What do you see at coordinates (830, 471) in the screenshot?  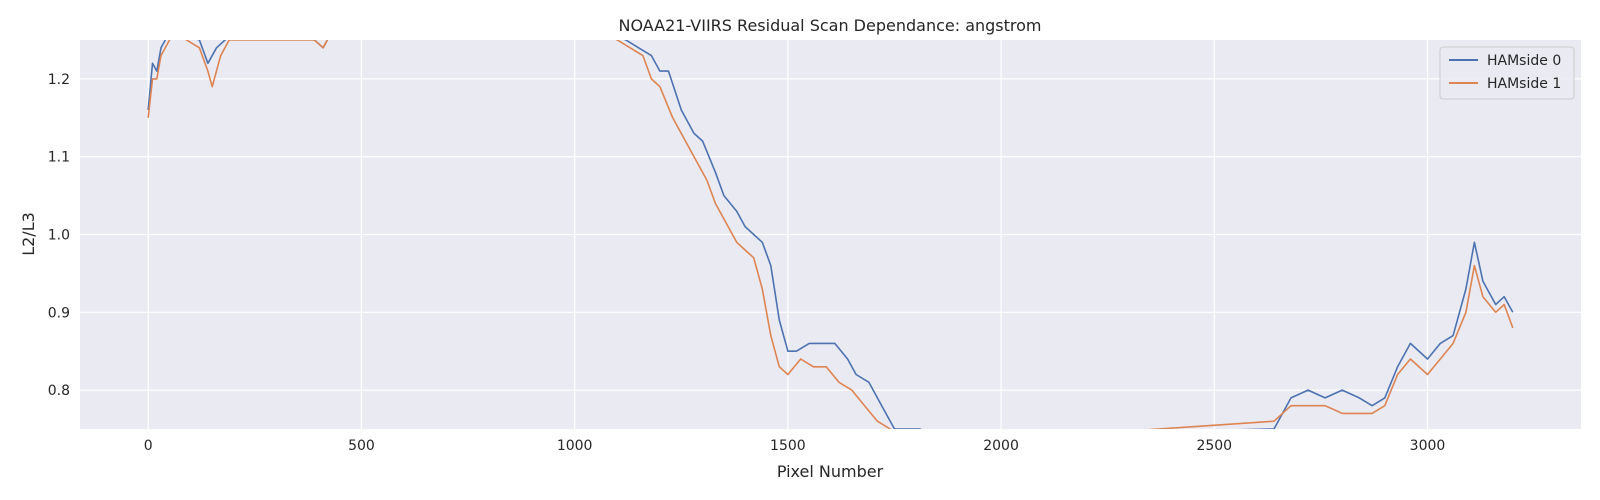 I see `x-axis-label: Pixel Number` at bounding box center [830, 471].